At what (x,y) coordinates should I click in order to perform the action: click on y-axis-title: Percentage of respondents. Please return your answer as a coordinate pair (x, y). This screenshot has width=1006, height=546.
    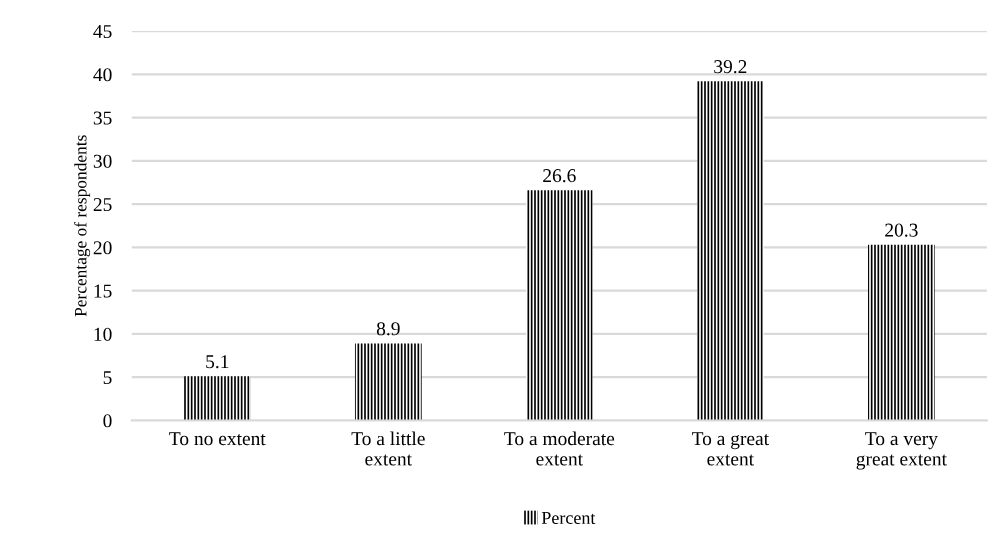
    Looking at the image, I should click on (82, 226).